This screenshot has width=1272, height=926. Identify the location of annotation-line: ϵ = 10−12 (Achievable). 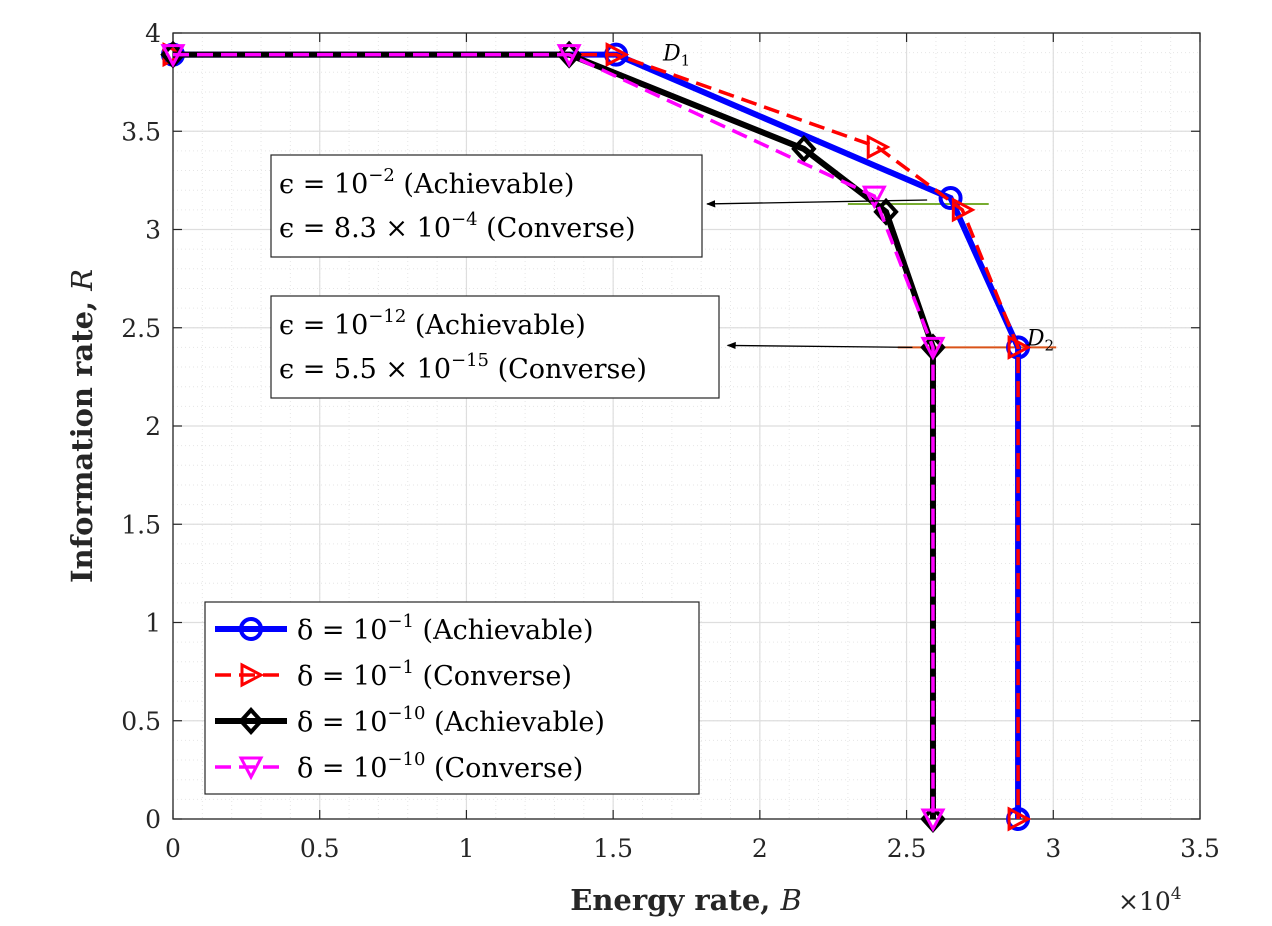
(432, 323).